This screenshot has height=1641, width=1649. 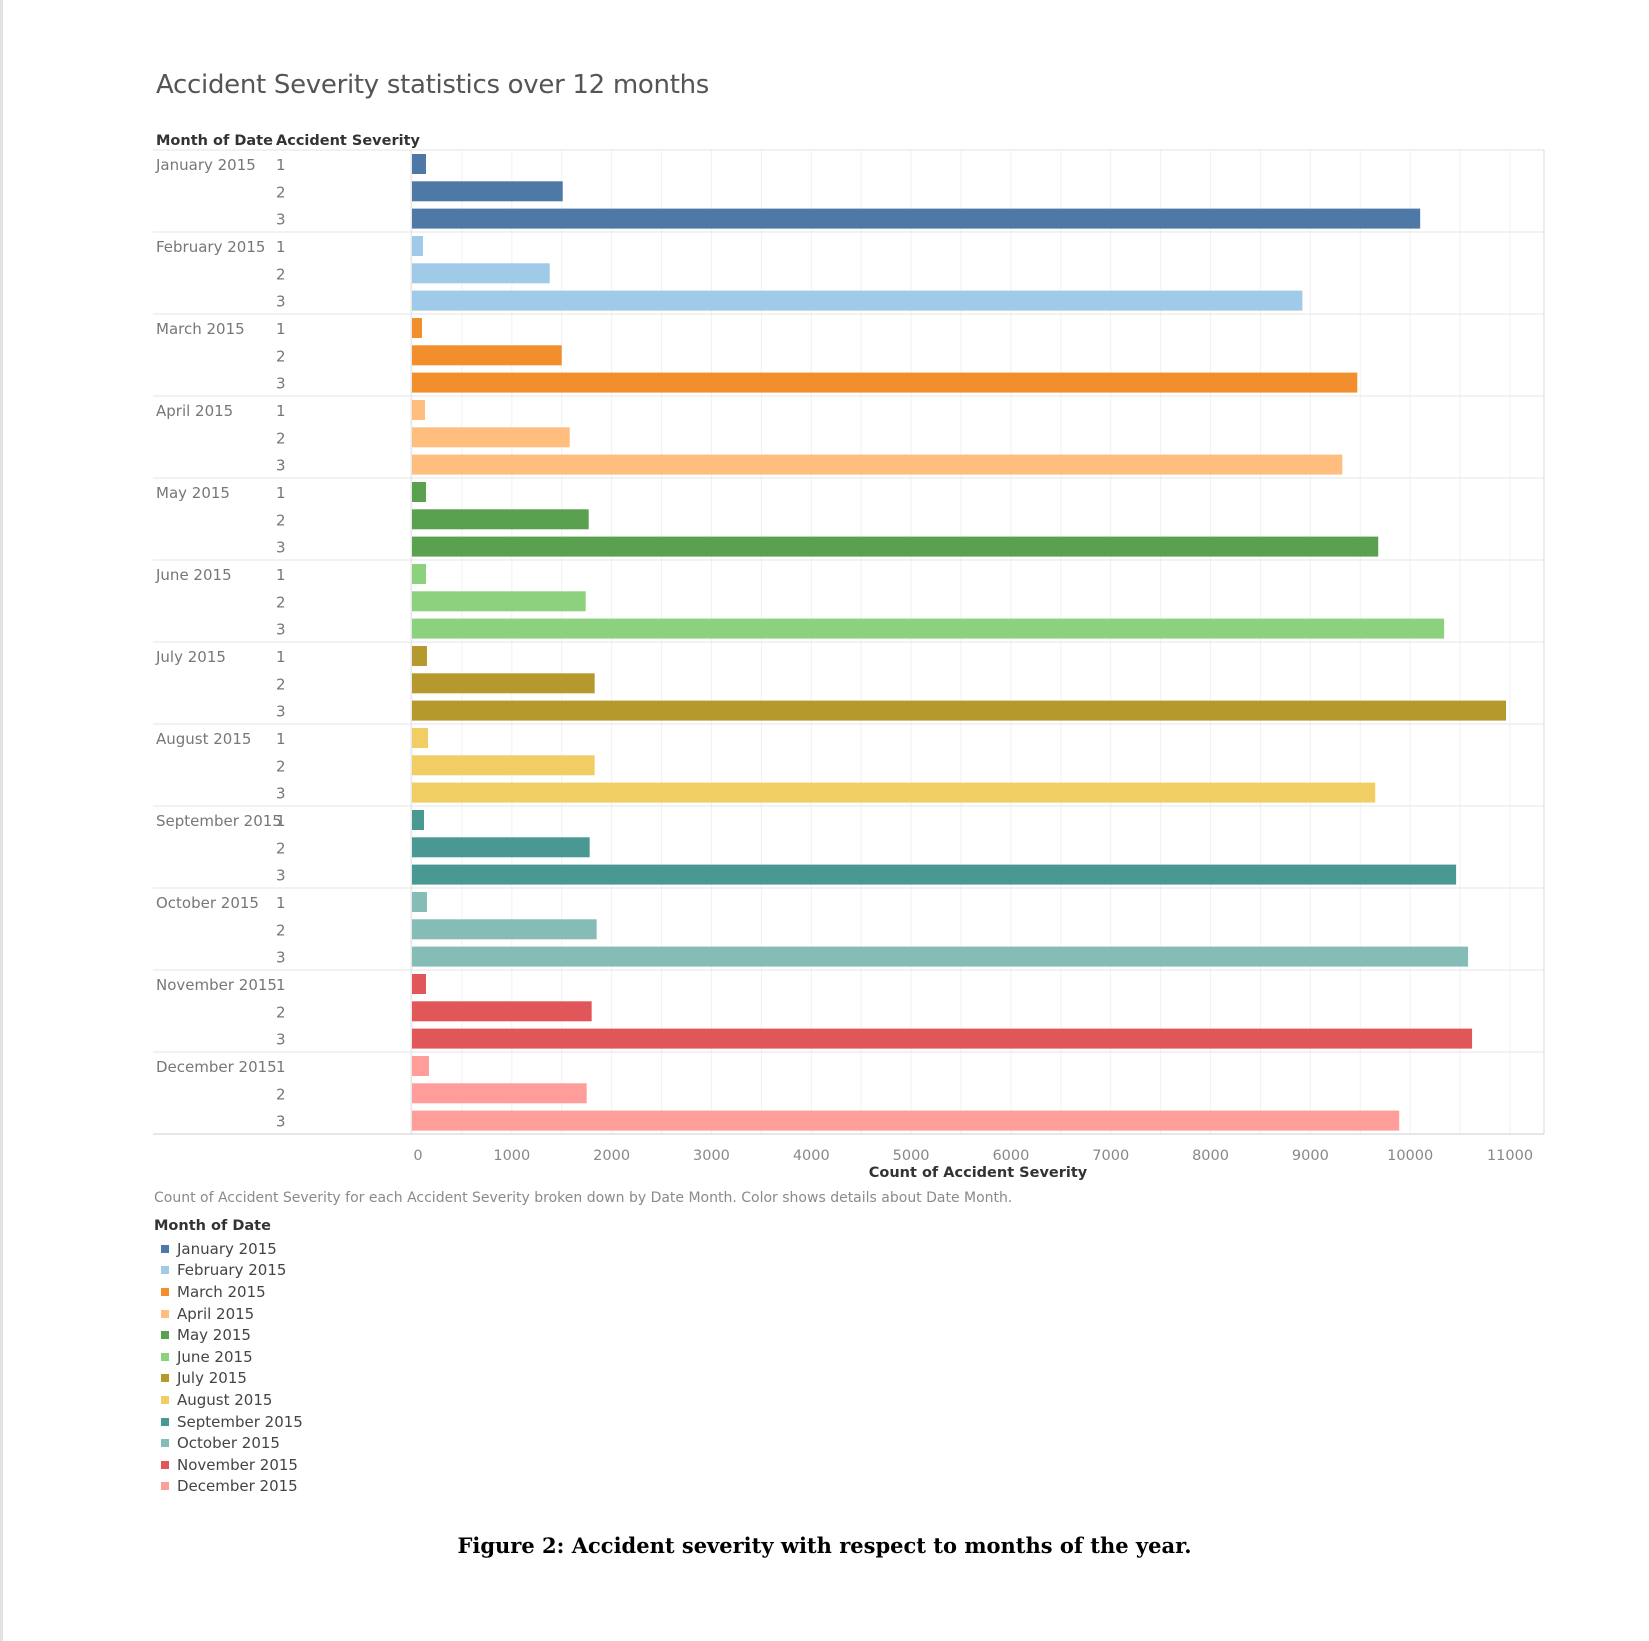 What do you see at coordinates (978, 1172) in the screenshot?
I see `x-axis-title: Count of Accident Severity` at bounding box center [978, 1172].